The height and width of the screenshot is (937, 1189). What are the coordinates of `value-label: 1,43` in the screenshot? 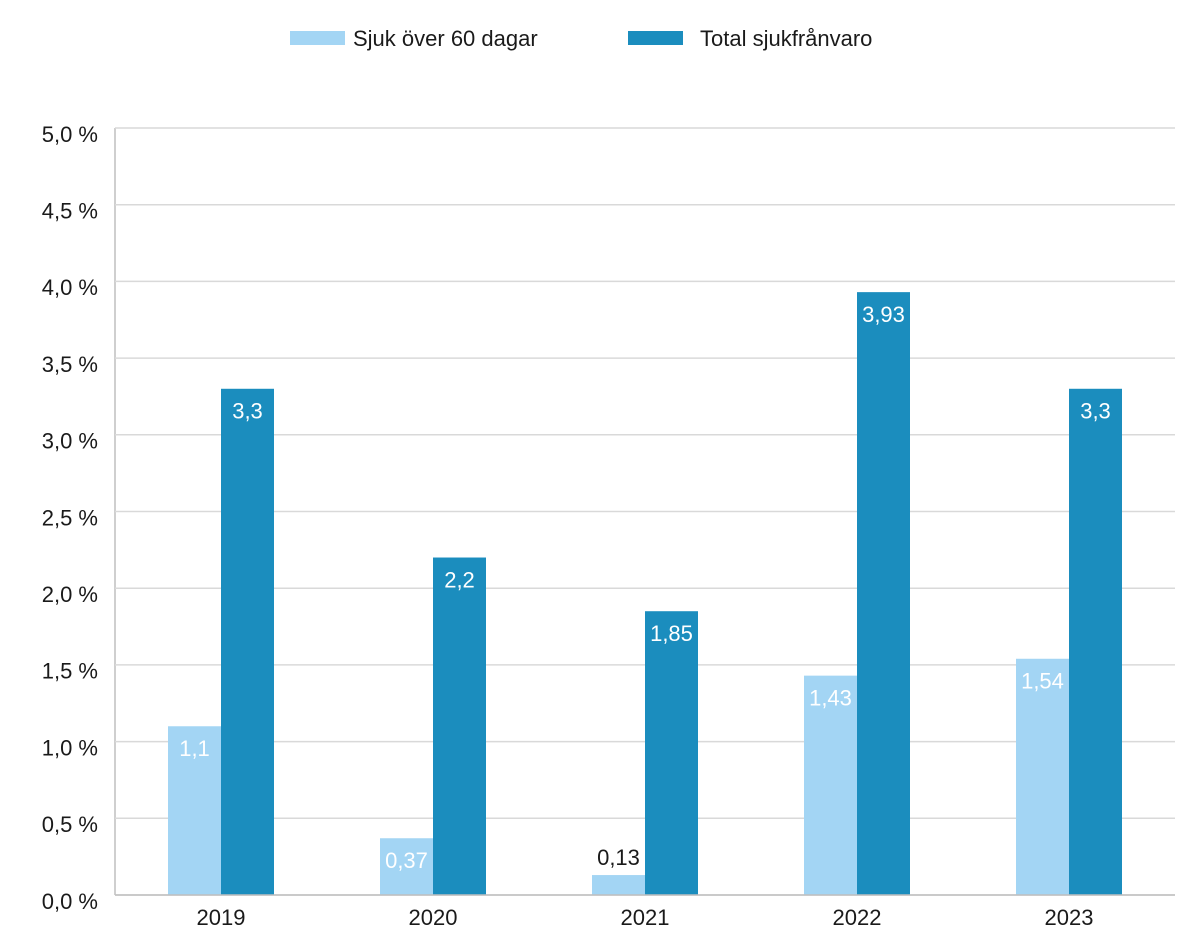 It's located at (830, 697).